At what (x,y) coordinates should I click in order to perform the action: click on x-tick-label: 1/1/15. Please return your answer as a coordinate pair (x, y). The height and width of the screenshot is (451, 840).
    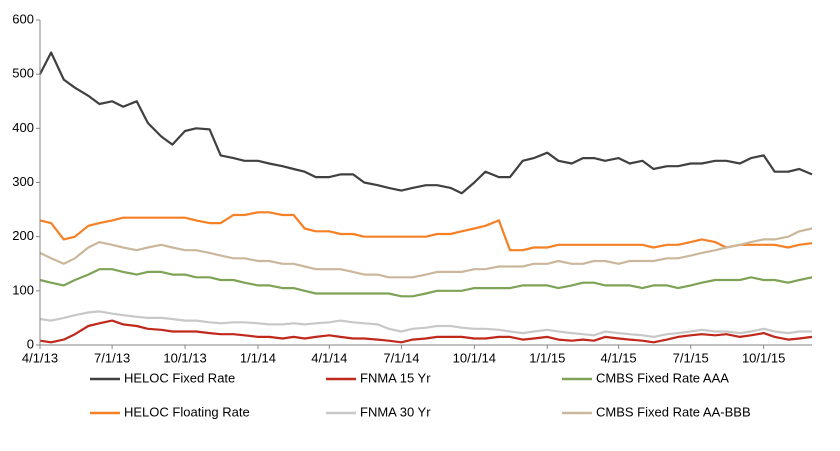
    Looking at the image, I should click on (547, 357).